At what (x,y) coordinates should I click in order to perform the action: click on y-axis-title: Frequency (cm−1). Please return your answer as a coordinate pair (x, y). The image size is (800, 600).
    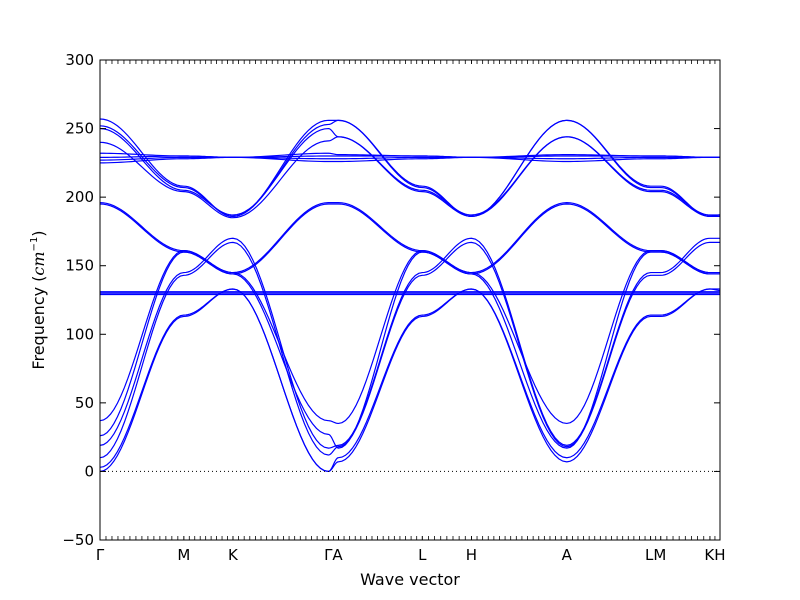
    Looking at the image, I should click on (38, 299).